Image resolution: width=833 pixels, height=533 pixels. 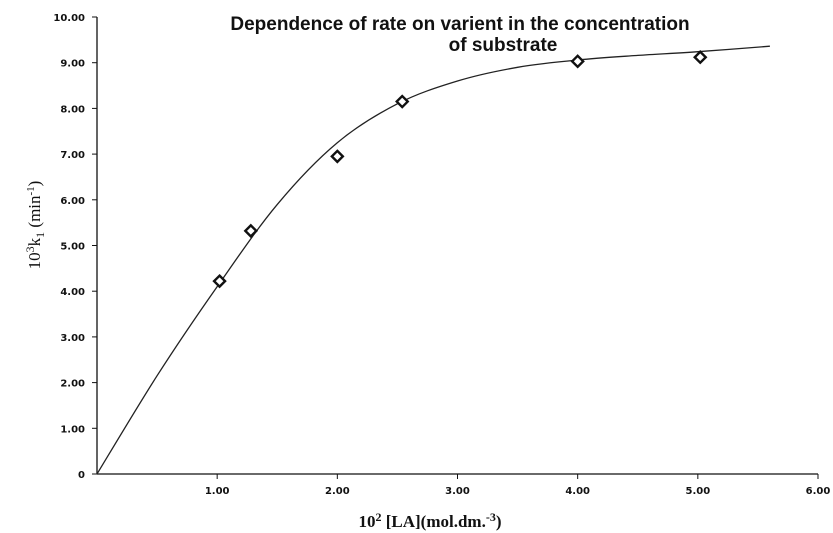 What do you see at coordinates (30, 249) in the screenshot?
I see `y-axis-label-exp: 3` at bounding box center [30, 249].